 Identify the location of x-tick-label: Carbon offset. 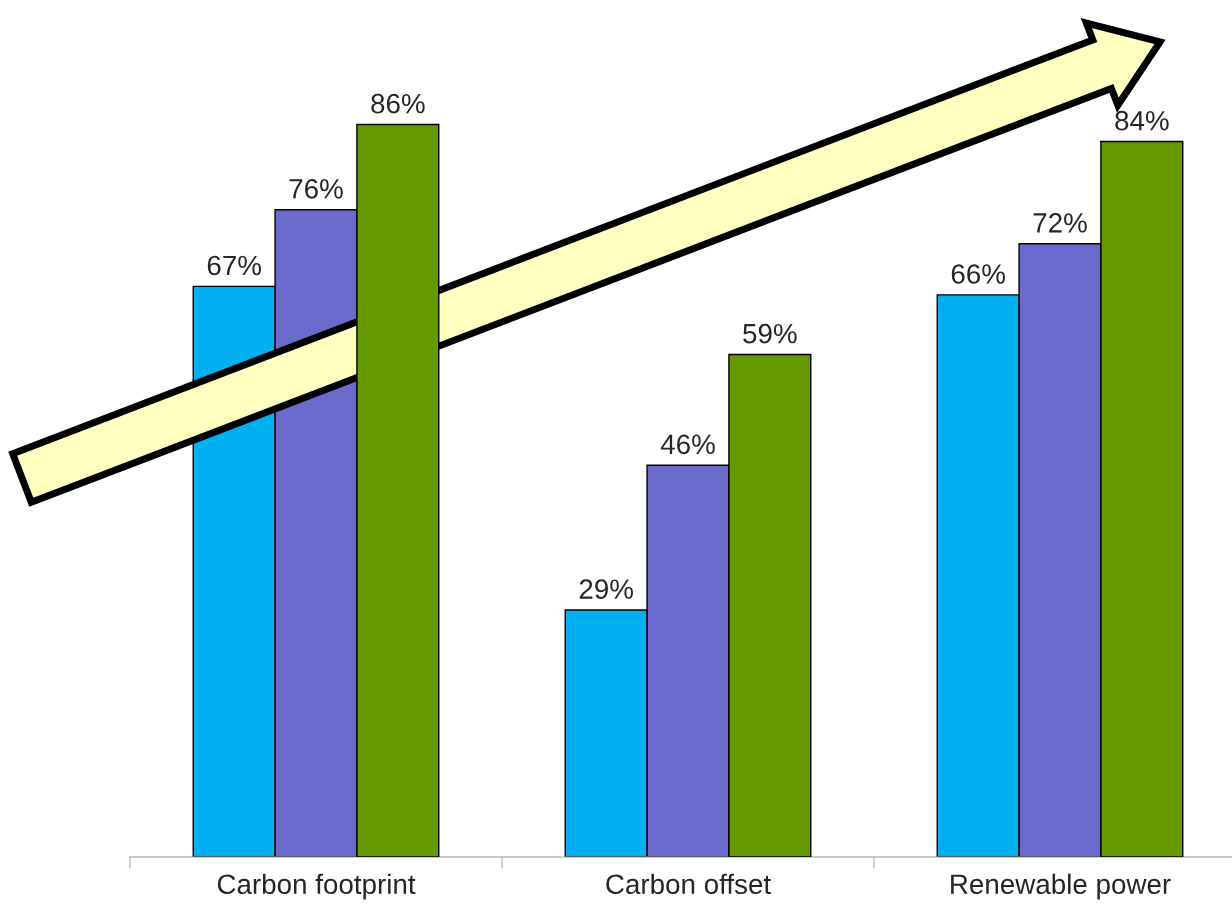
(688, 884).